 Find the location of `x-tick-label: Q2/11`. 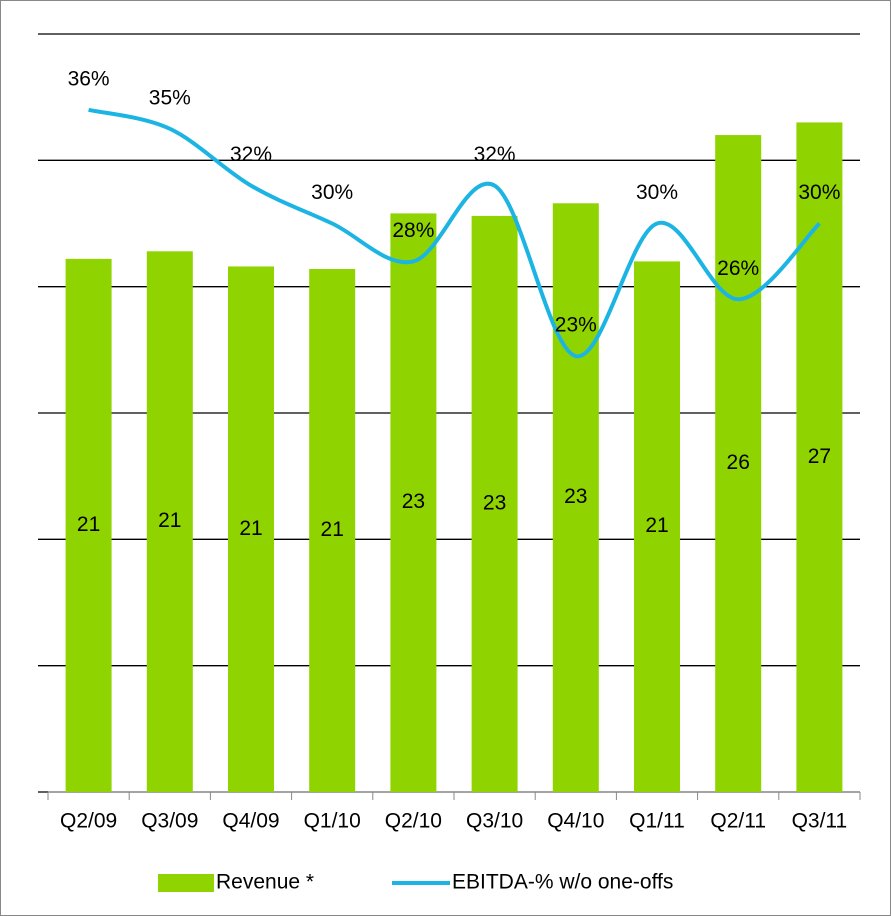

x-tick-label: Q2/11 is located at coordinates (738, 821).